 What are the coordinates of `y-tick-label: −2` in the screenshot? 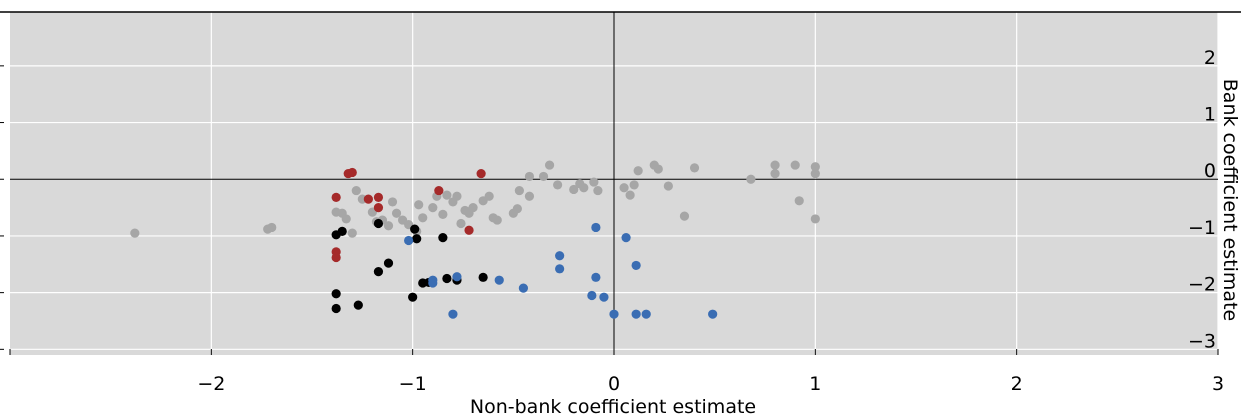 It's located at (1202, 285).